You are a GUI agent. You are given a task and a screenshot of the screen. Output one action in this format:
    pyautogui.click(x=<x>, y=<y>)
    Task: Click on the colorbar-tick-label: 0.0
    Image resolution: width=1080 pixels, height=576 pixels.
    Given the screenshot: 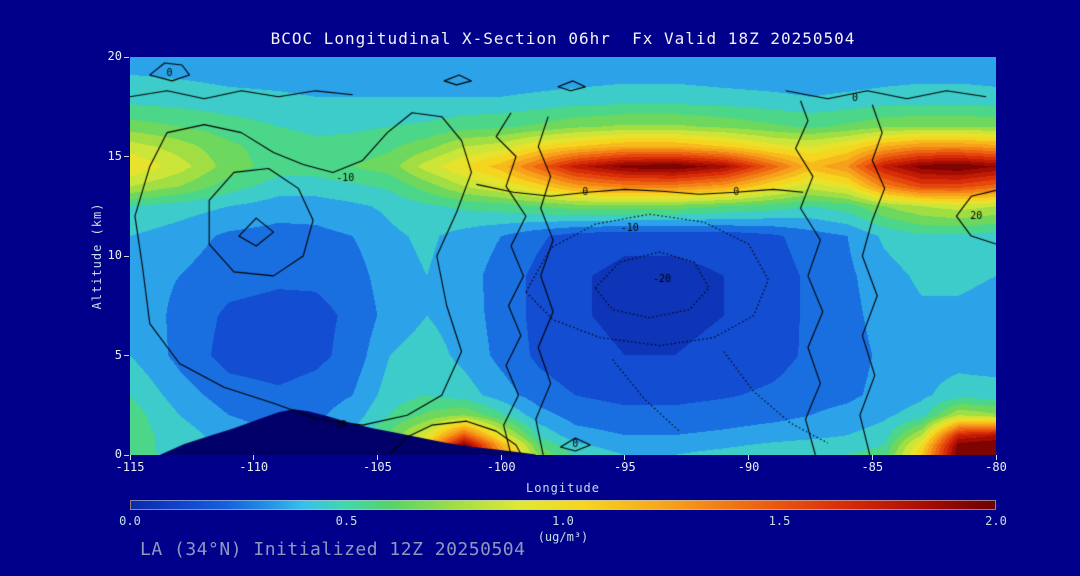 What is the action you would take?
    pyautogui.click(x=130, y=521)
    